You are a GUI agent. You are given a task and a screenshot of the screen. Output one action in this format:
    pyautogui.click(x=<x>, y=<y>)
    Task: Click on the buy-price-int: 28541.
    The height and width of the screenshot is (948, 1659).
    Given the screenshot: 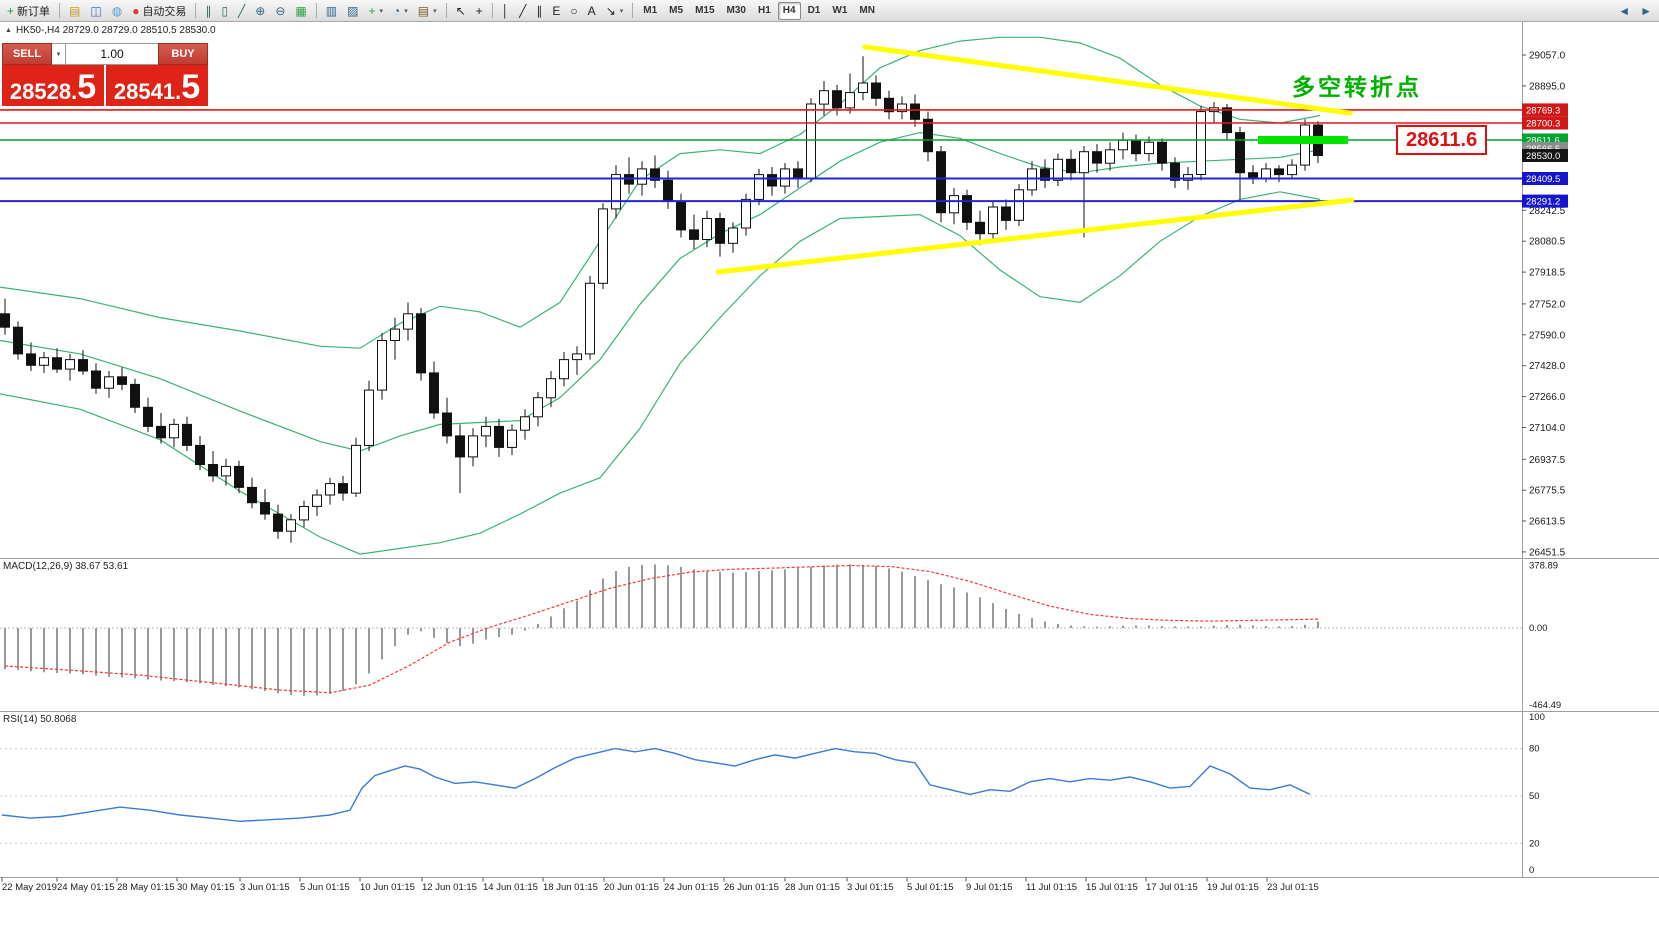 What is the action you would take?
    pyautogui.click(x=147, y=91)
    